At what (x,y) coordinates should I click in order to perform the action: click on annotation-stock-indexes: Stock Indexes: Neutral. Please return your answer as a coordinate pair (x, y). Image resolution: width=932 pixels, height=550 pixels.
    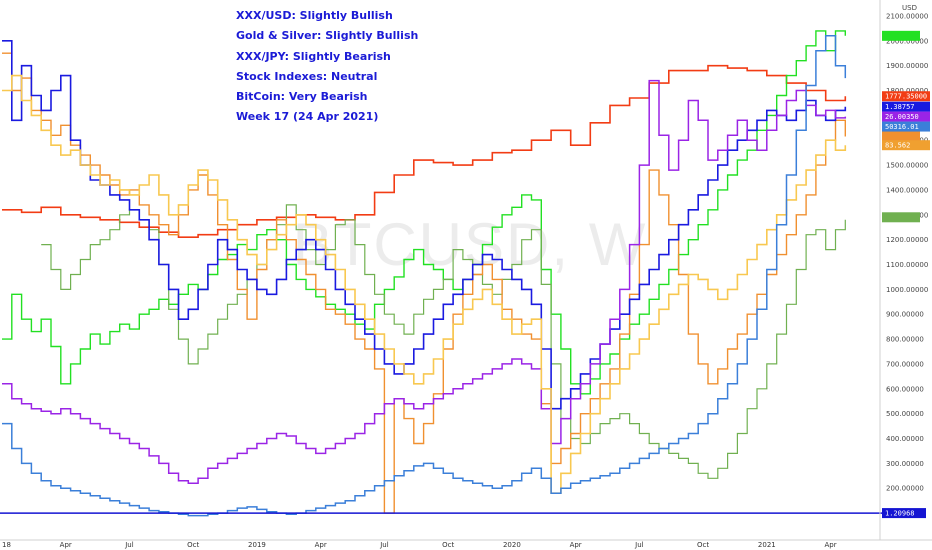
    Looking at the image, I should click on (307, 76).